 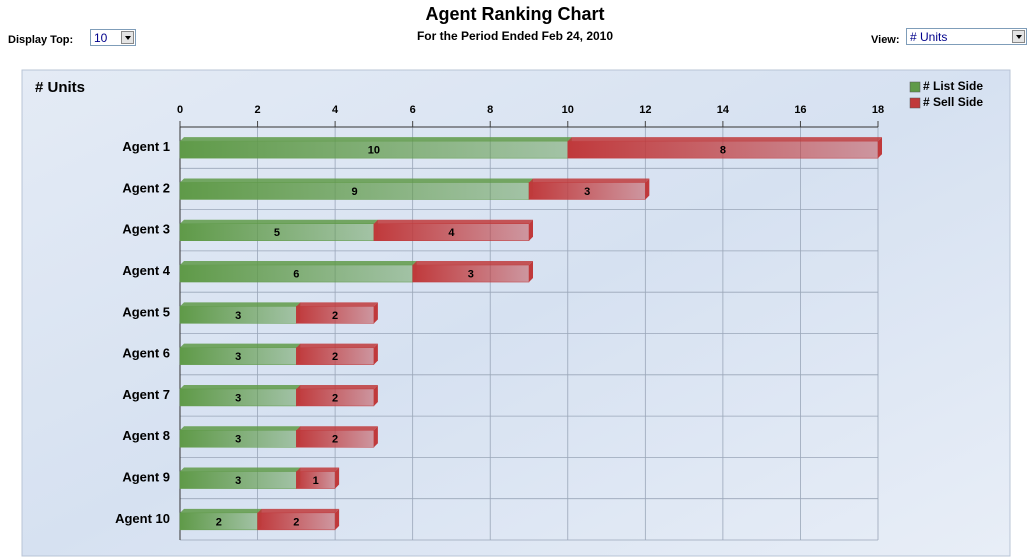 I want to click on bar-value-label: 10, so click(x=374, y=151).